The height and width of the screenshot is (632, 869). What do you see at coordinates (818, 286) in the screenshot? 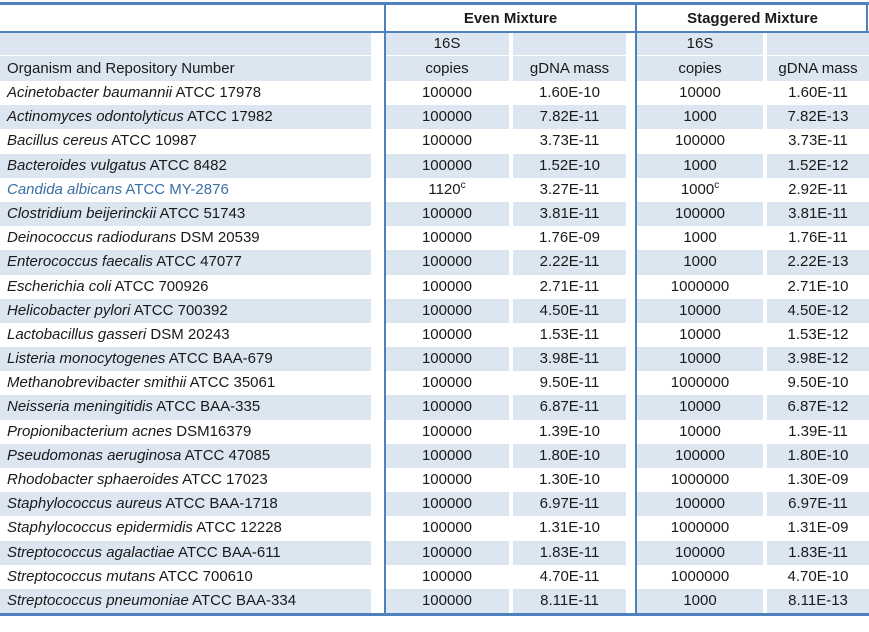
I see `staggered-gdna-mass-cell: 2.71E-10` at bounding box center [818, 286].